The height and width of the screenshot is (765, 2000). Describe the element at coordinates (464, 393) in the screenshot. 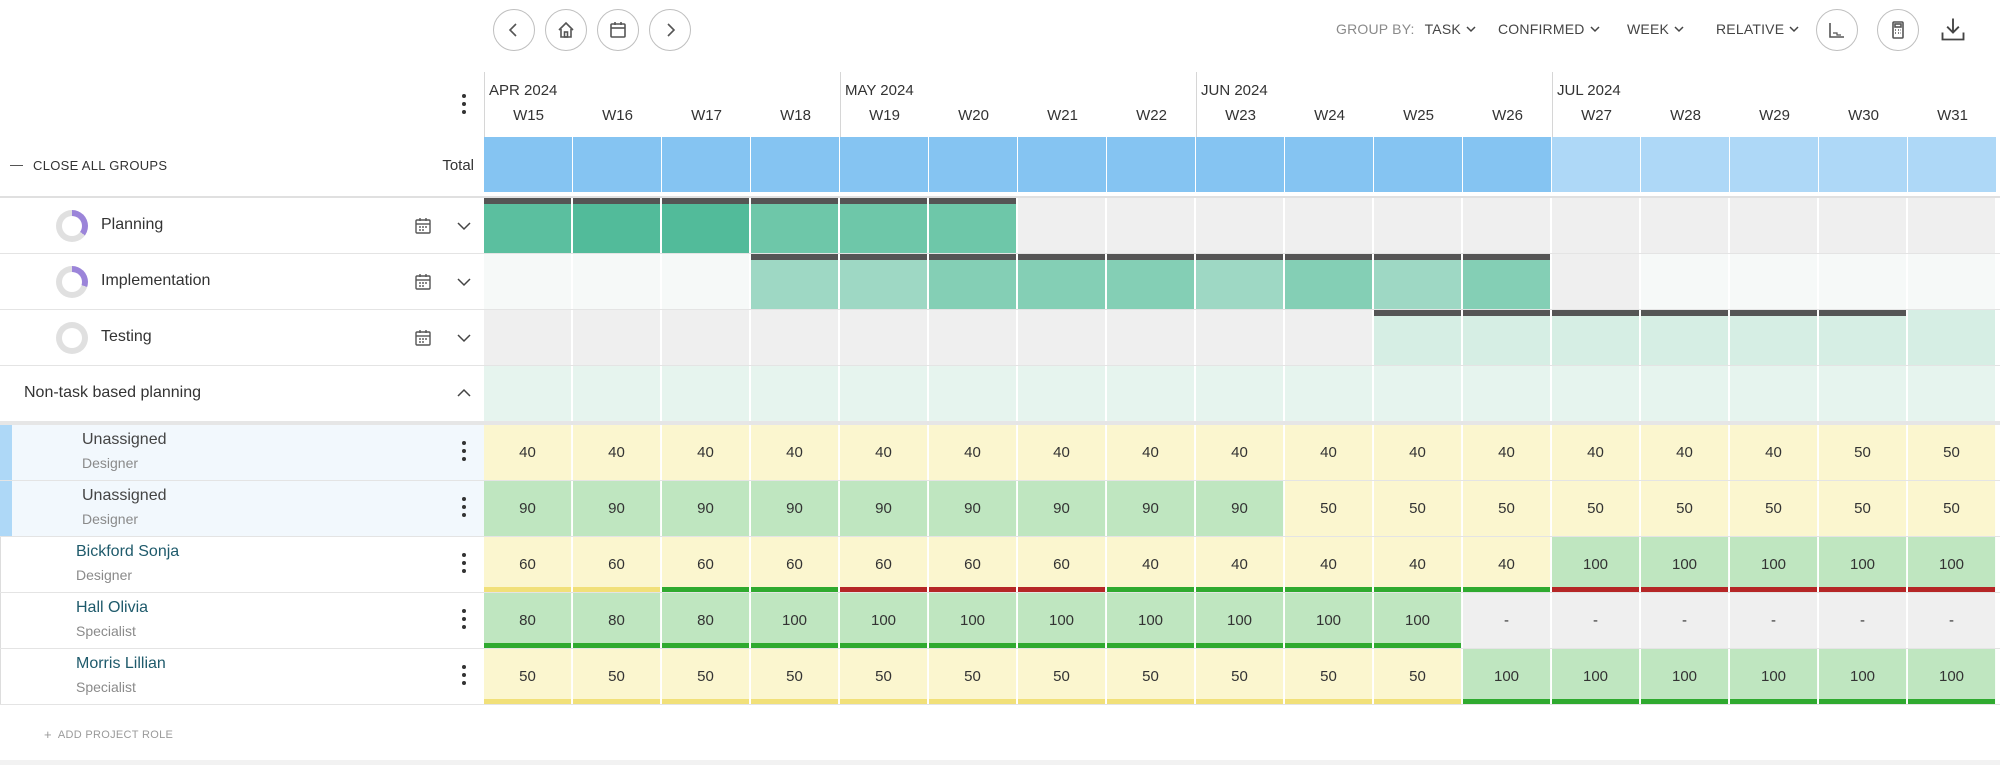

I see `chevron-up-icon` at that location.